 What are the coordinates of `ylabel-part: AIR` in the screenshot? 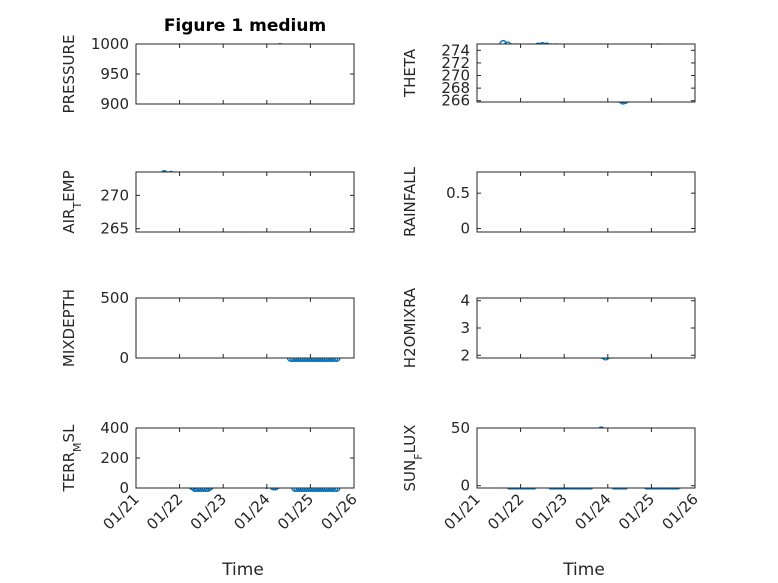 It's located at (69, 221).